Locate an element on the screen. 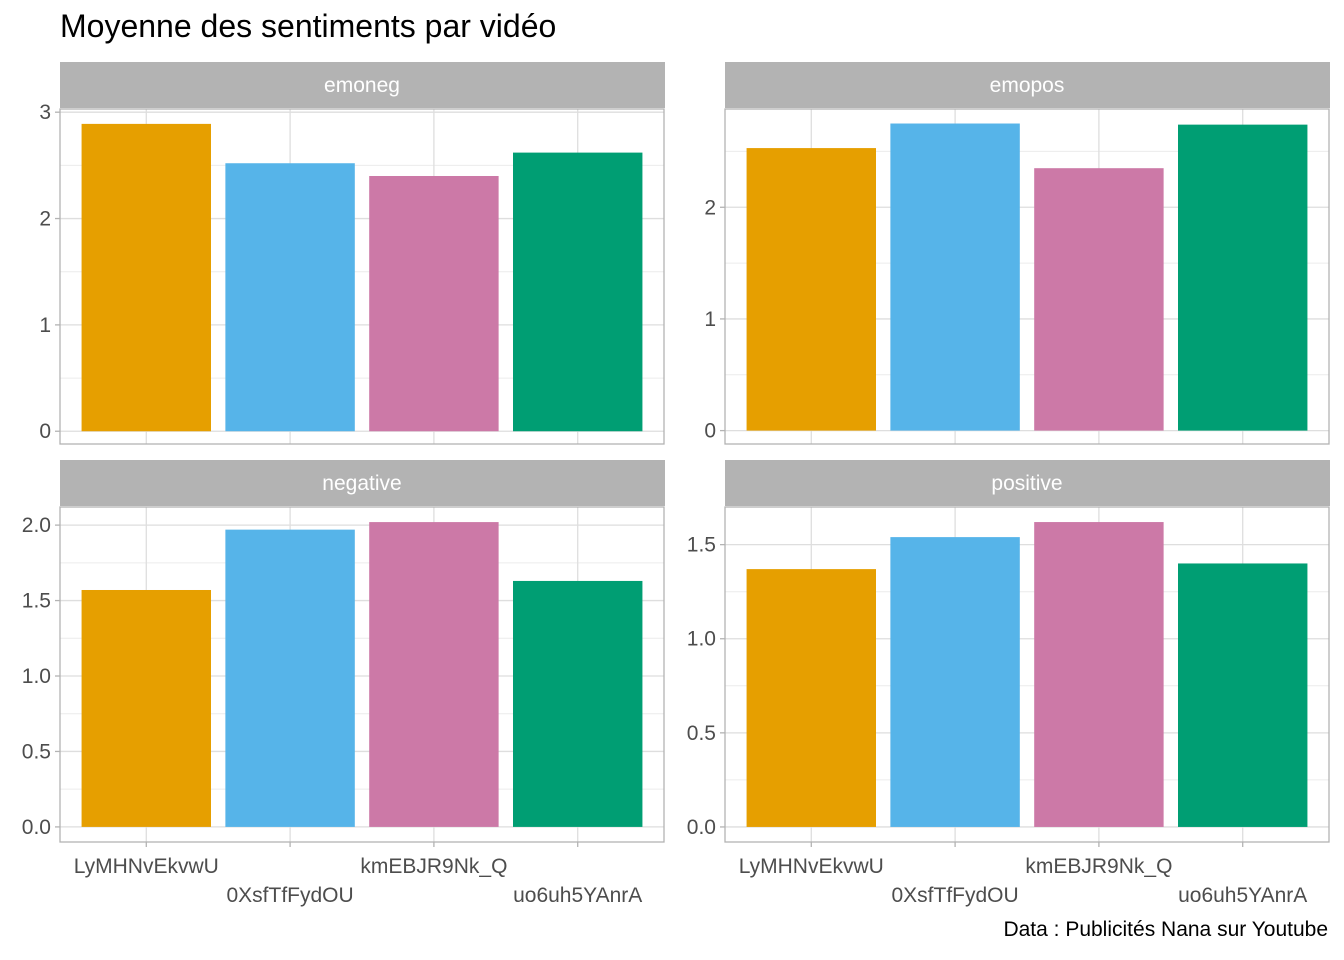  bar-emoneg-kmEBJR9Nk_Q is located at coordinates (434, 304).